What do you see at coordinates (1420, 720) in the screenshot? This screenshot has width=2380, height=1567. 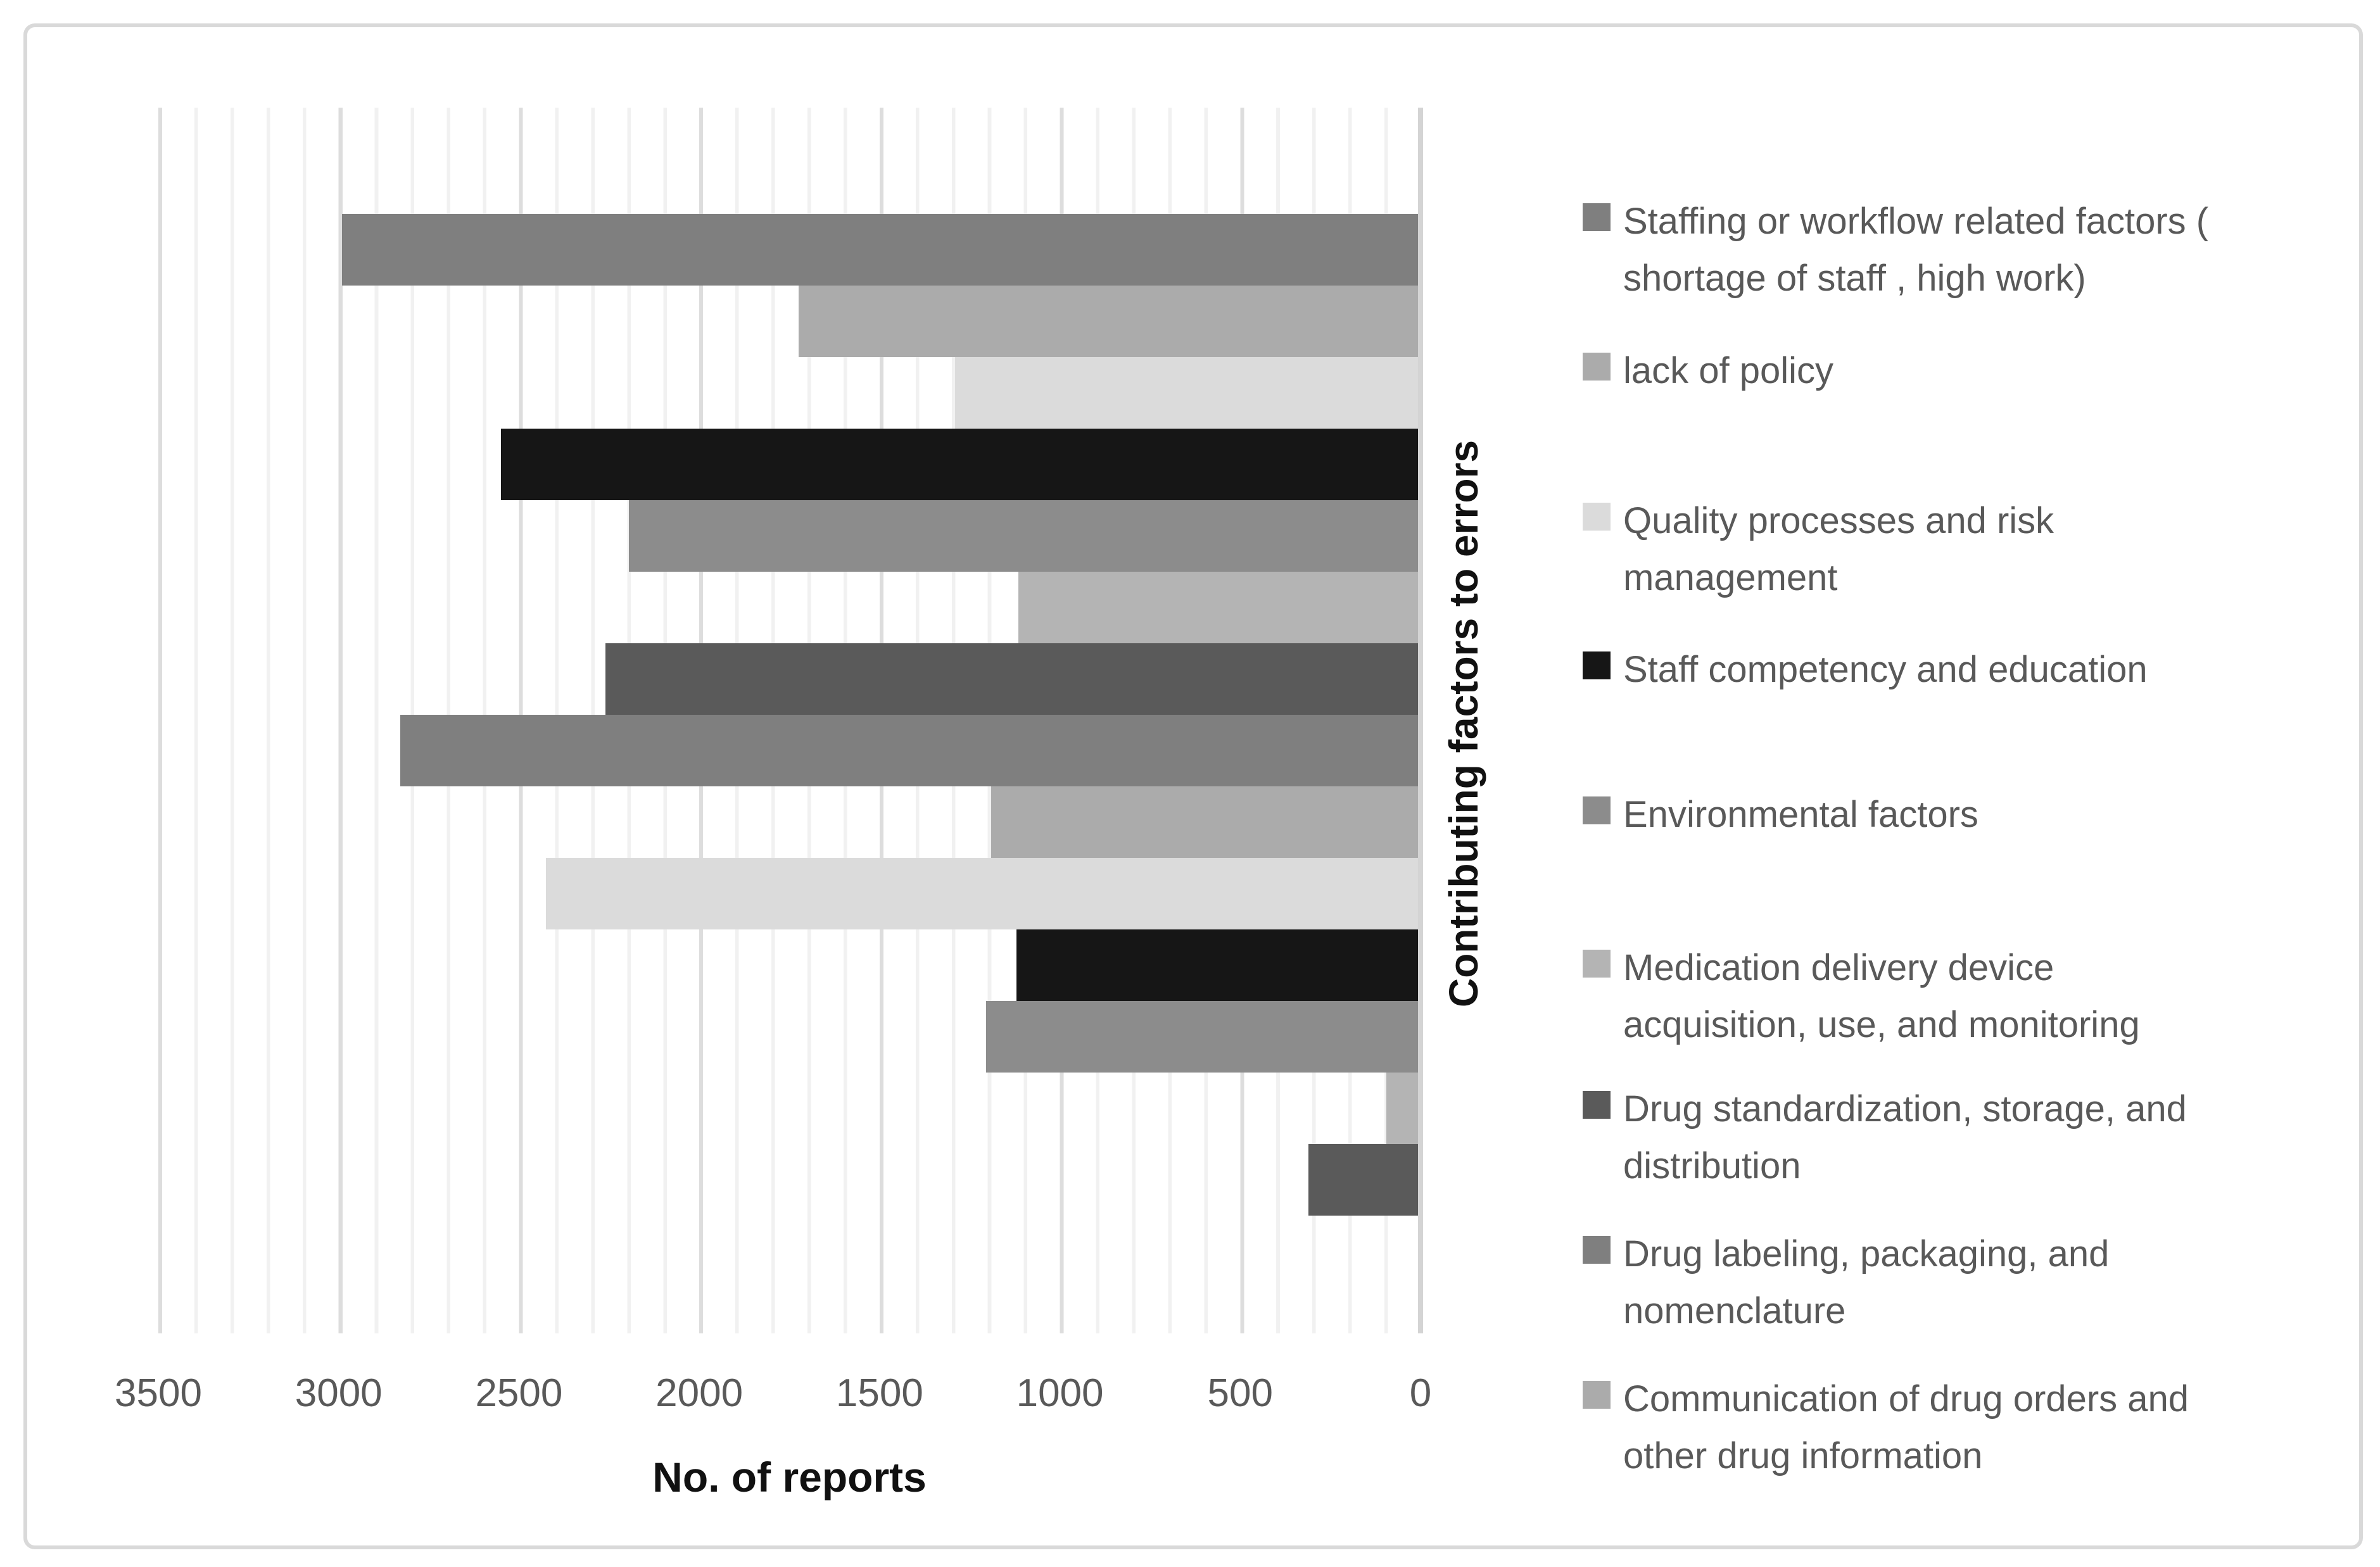 I see `zero-axis-line` at bounding box center [1420, 720].